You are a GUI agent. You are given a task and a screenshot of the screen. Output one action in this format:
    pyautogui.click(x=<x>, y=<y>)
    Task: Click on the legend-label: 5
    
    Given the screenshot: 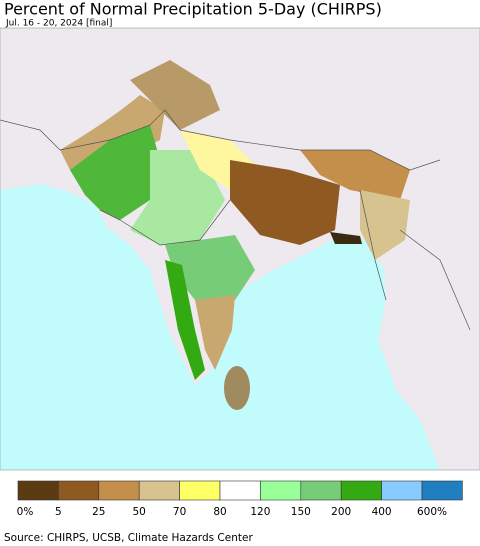 What is the action you would take?
    pyautogui.click(x=58, y=512)
    